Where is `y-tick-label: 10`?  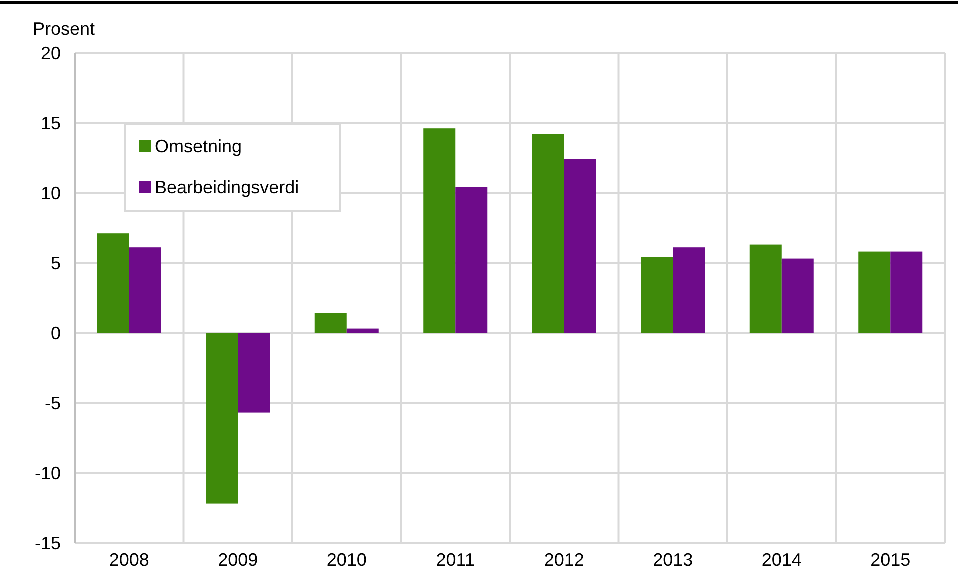
y-tick-label: 10 is located at coordinates (50, 193).